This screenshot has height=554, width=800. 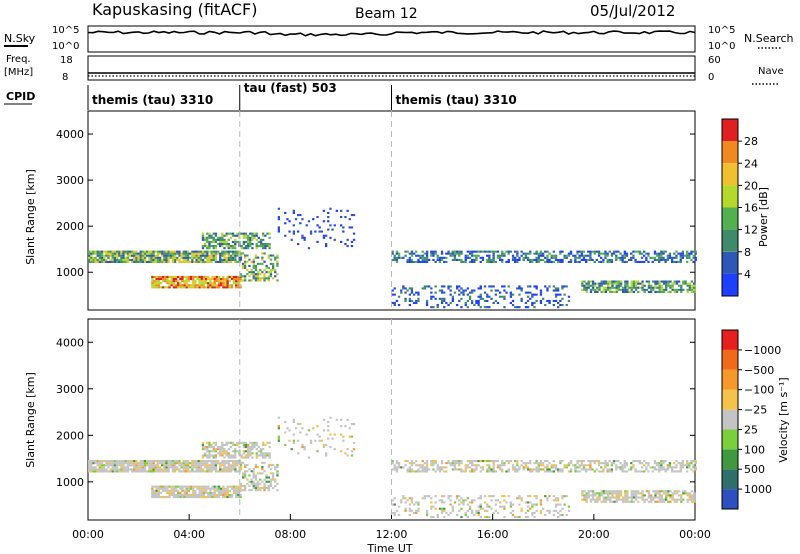 What do you see at coordinates (751, 185) in the screenshot?
I see `colorbar-tick-label: 20` at bounding box center [751, 185].